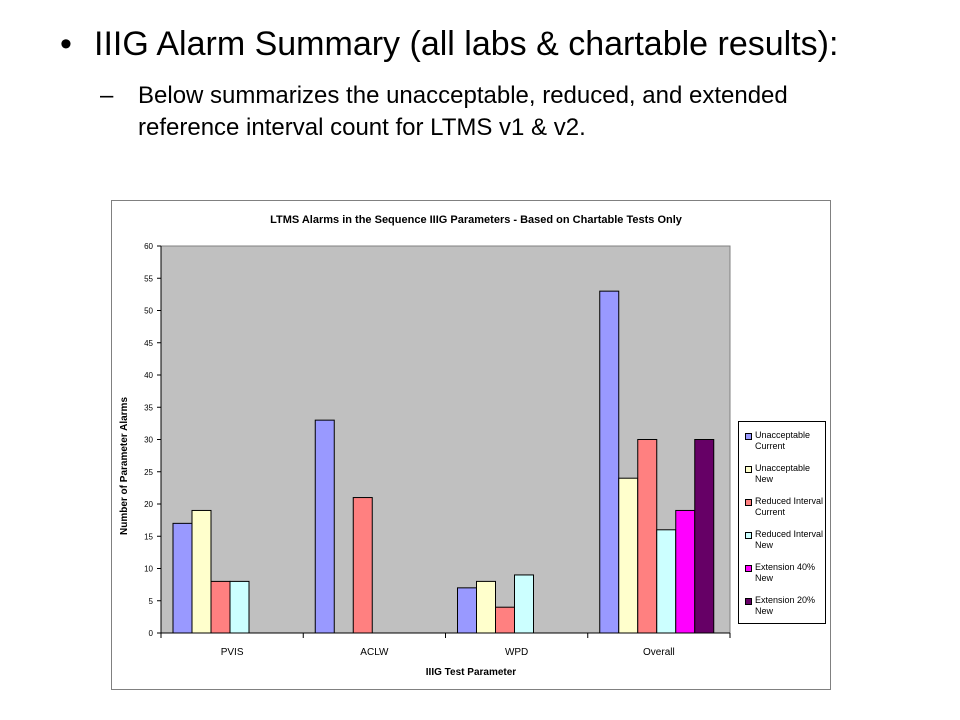 This screenshot has width=960, height=720. What do you see at coordinates (783, 473) in the screenshot?
I see `legend-label: Unacceptable New` at bounding box center [783, 473].